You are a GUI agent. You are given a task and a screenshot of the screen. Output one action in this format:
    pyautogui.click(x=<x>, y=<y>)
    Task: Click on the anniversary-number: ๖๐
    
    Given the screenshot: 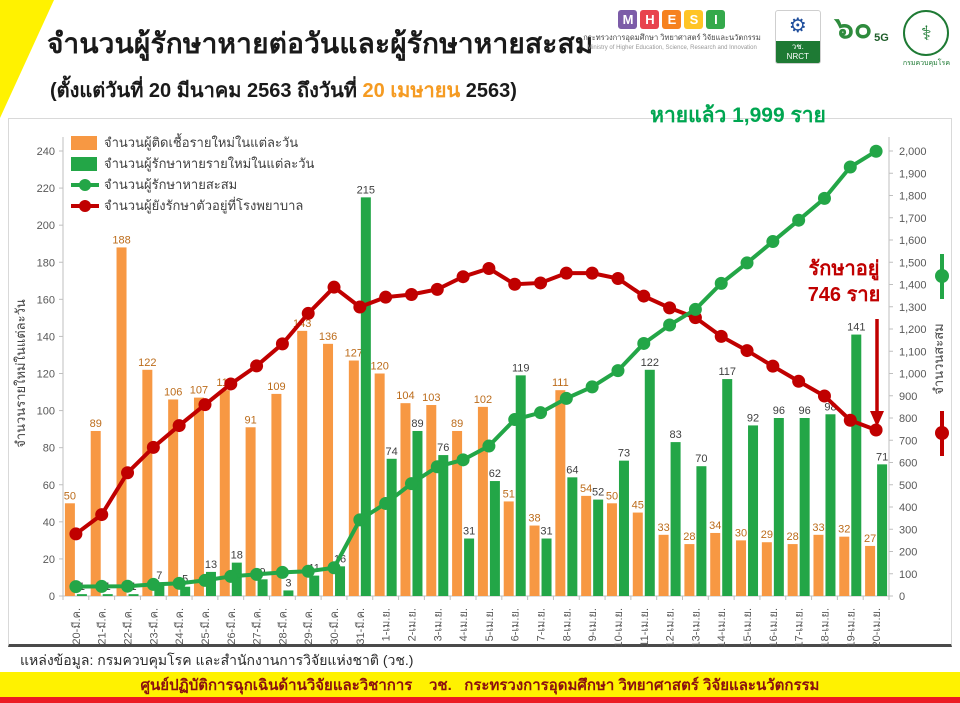 What is the action you would take?
    pyautogui.click(x=853, y=28)
    